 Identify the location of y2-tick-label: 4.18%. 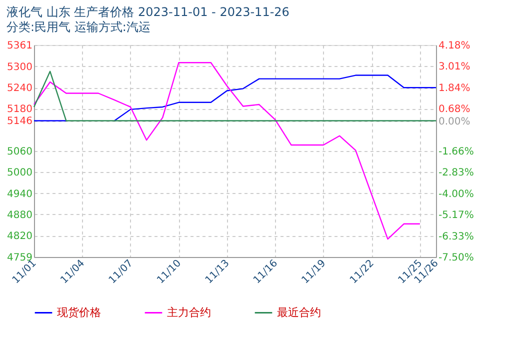
(454, 46).